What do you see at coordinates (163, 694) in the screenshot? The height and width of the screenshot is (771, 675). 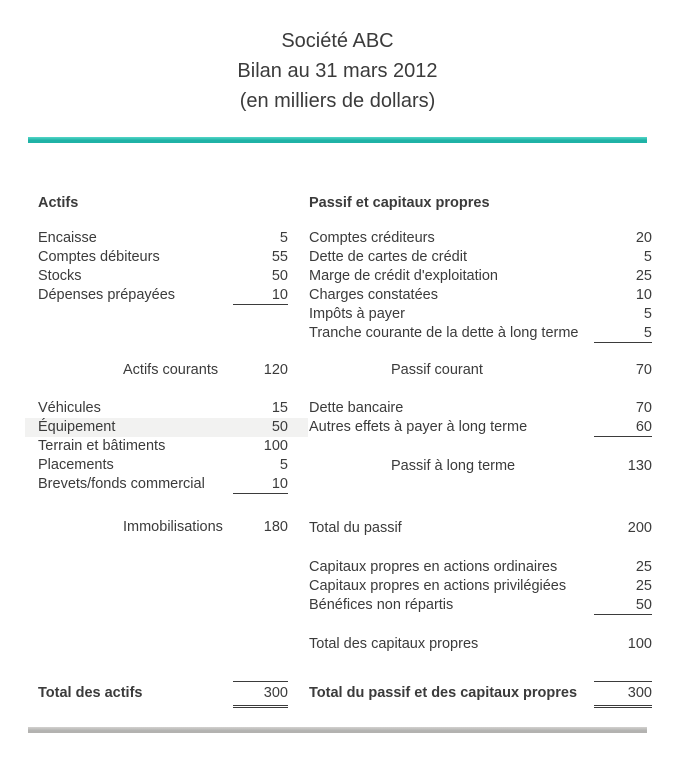 I see `total-actifs-row: Total des actifs 300` at bounding box center [163, 694].